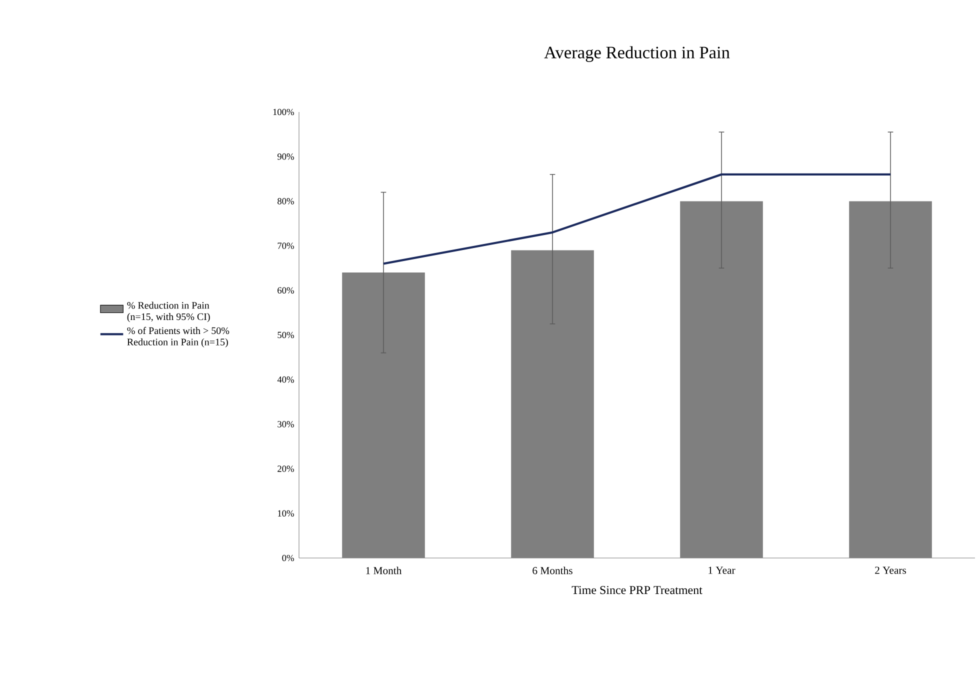 Image resolution: width=980 pixels, height=676 pixels. What do you see at coordinates (286, 245) in the screenshot?
I see `y-tick-label: 70%` at bounding box center [286, 245].